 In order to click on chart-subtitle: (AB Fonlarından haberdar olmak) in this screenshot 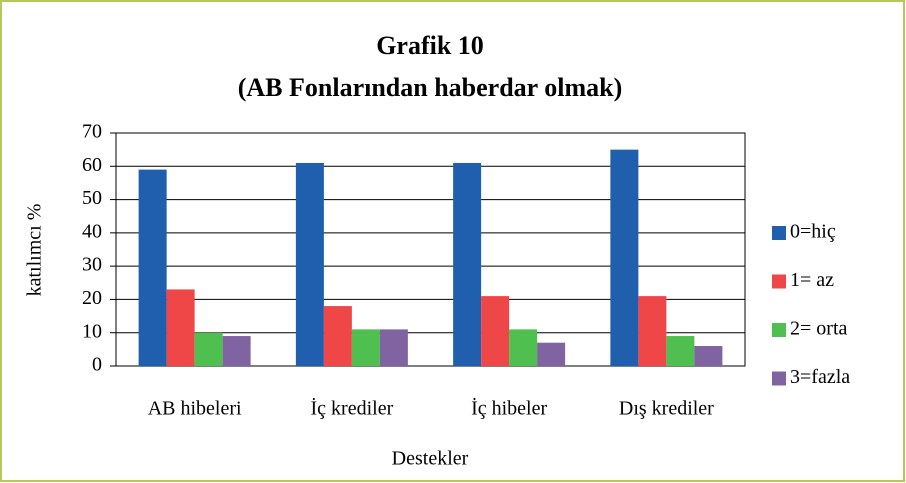, I will do `click(430, 87)`.